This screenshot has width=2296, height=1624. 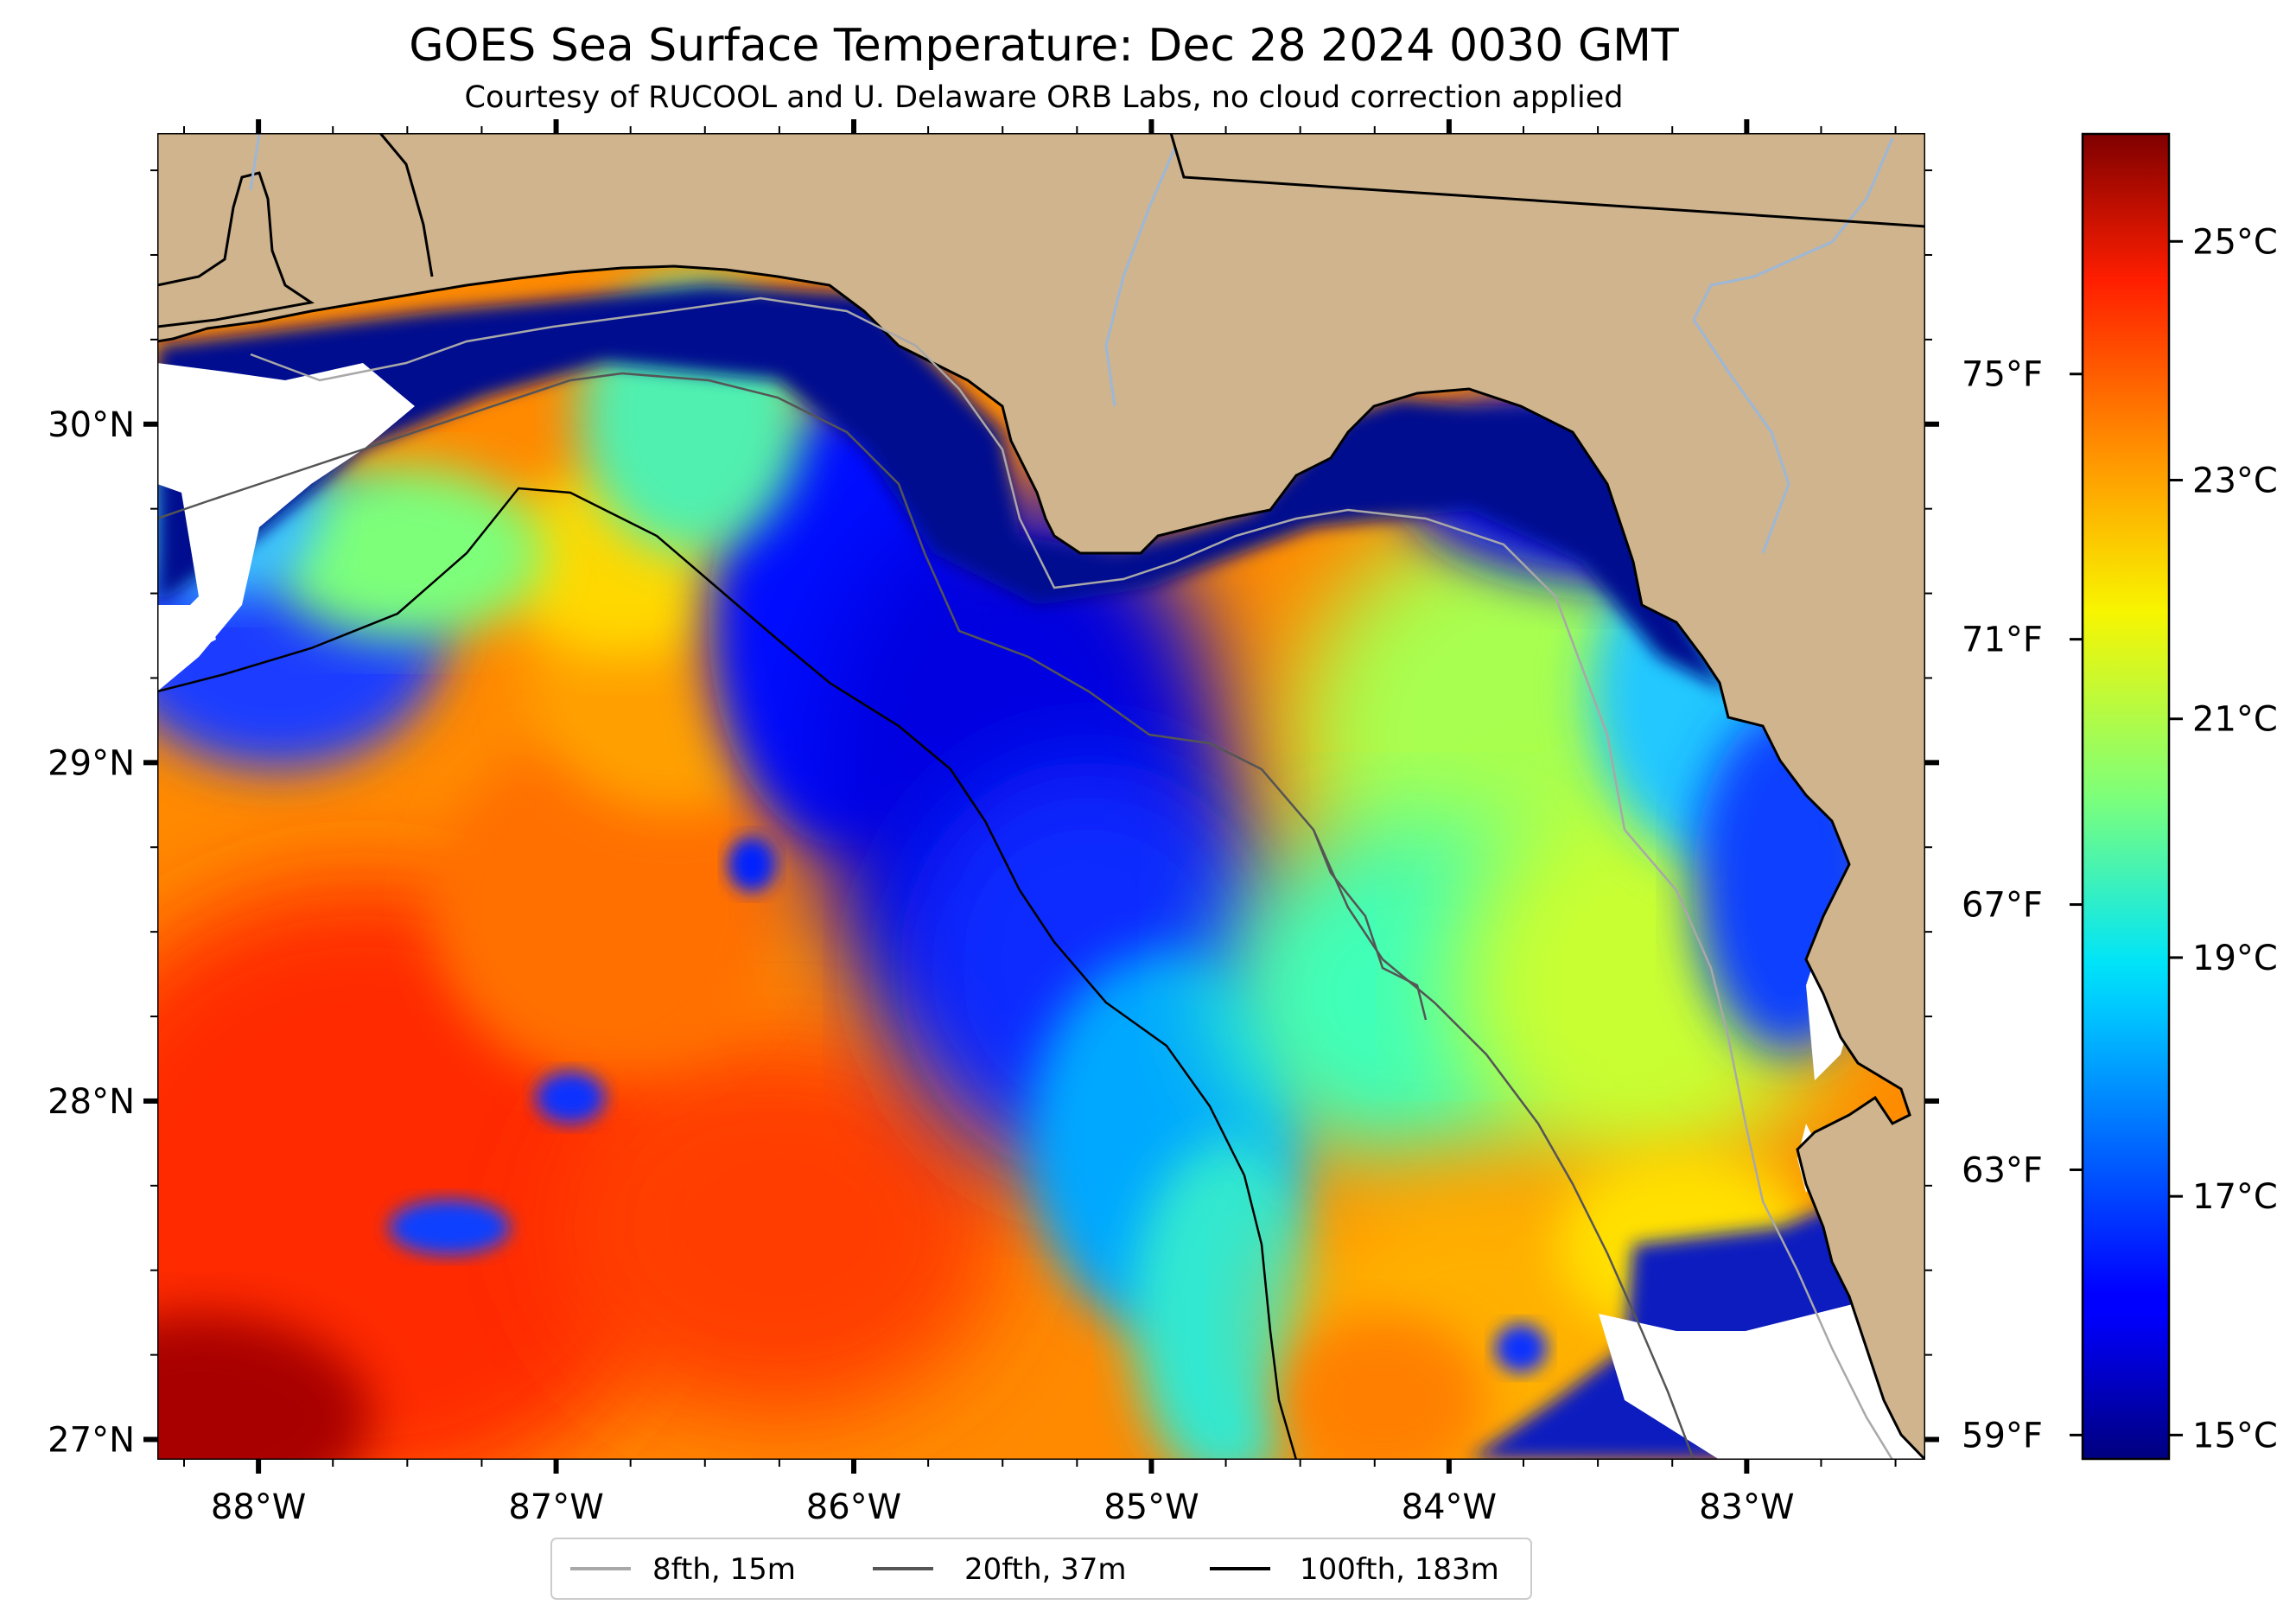 What do you see at coordinates (1151, 1507) in the screenshot?
I see `lon-tick-label: 85°W` at bounding box center [1151, 1507].